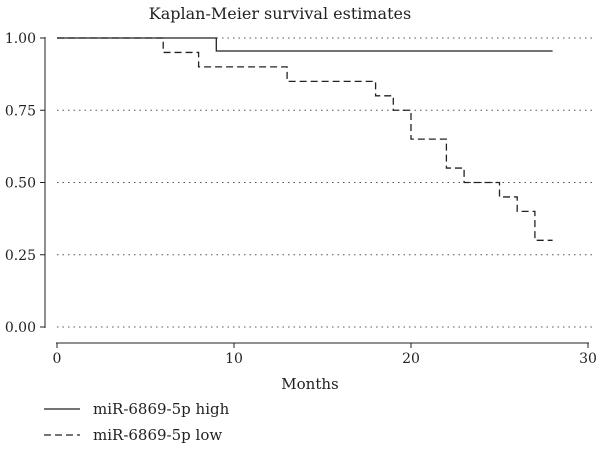 The height and width of the screenshot is (455, 600). I want to click on x-axis-label: Months, so click(309, 384).